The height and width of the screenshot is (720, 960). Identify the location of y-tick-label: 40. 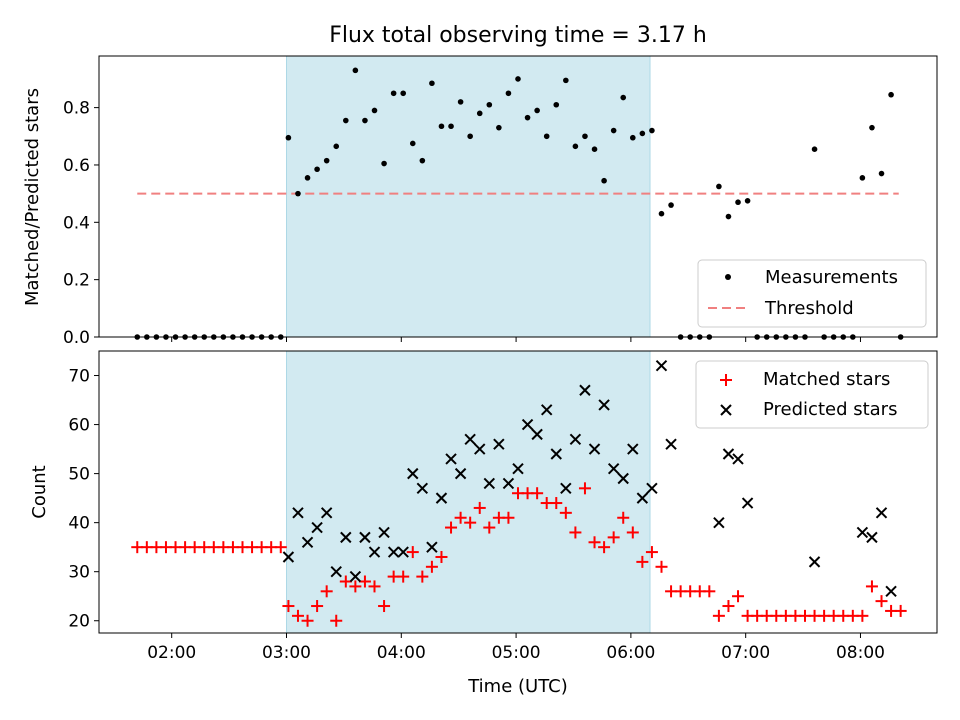
(79, 524).